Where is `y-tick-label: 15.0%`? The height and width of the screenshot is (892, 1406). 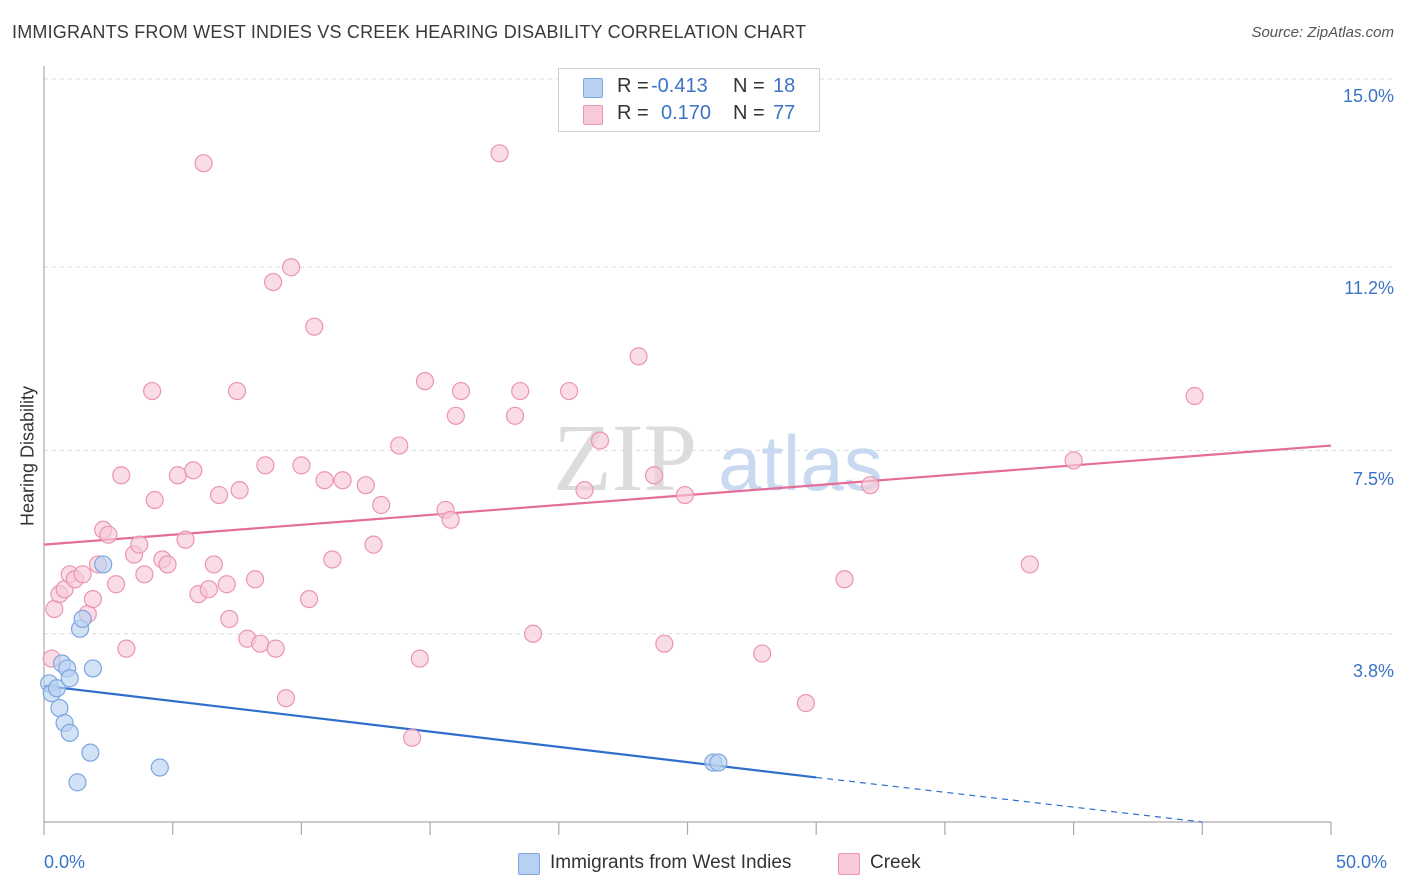 y-tick-label: 15.0% is located at coordinates (1368, 96).